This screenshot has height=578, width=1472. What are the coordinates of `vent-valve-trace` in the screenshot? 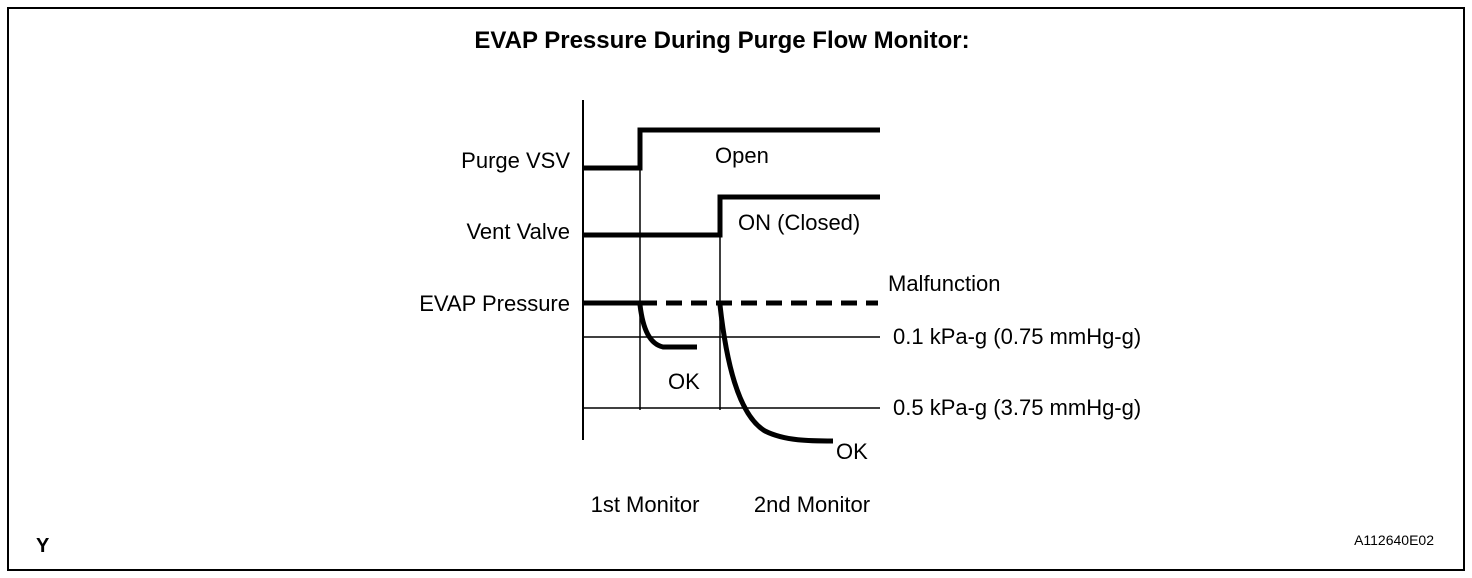 It's located at (731, 216).